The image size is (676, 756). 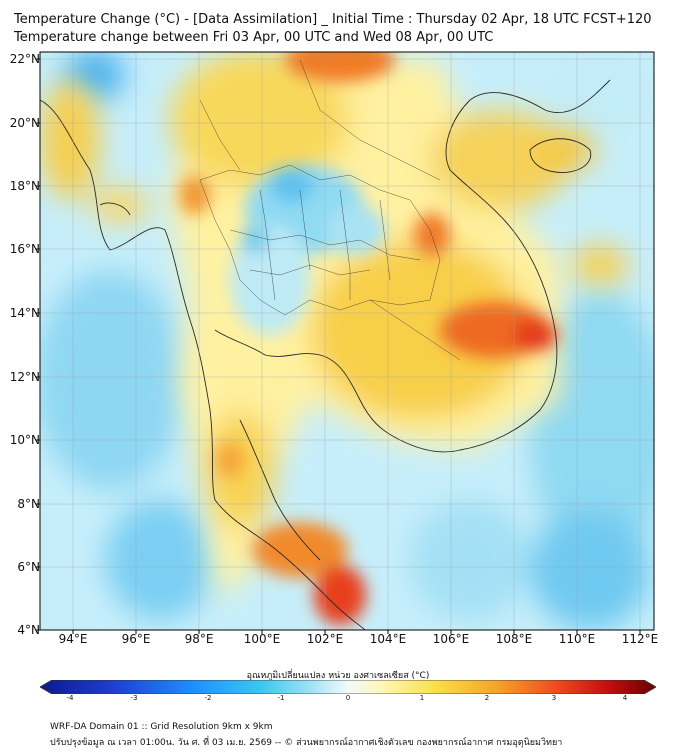 What do you see at coordinates (262, 639) in the screenshot?
I see `lon-label-100e: 100°E` at bounding box center [262, 639].